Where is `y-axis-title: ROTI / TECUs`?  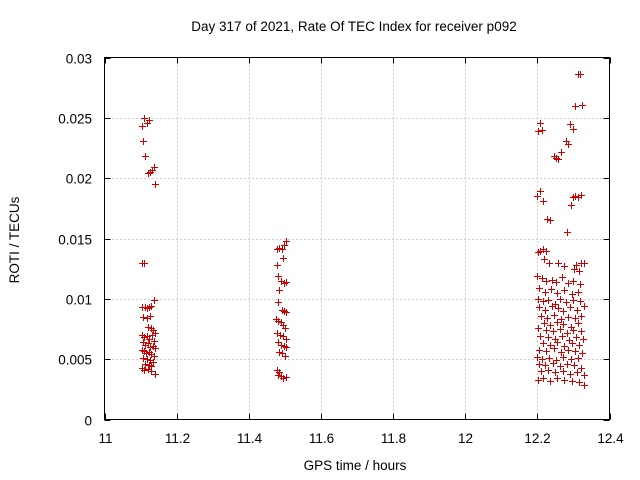
y-axis-title: ROTI / TECUs is located at coordinates (14, 239).